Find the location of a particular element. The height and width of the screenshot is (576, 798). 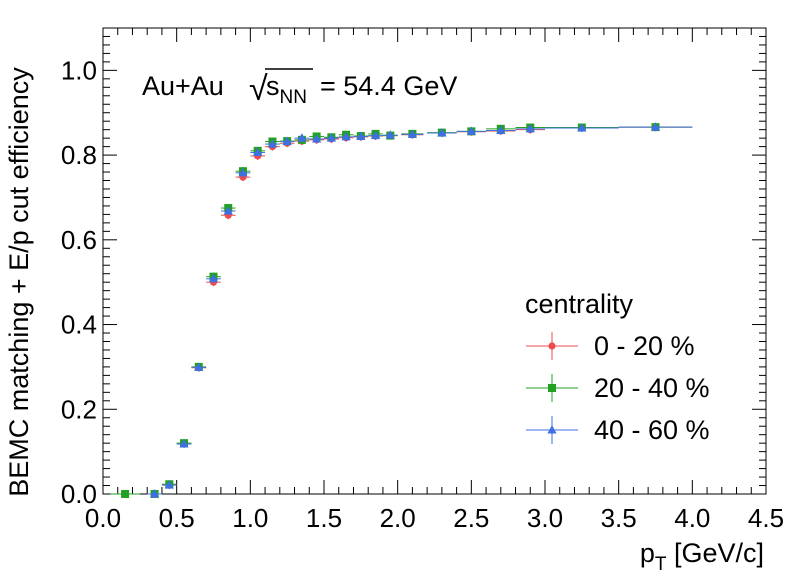

sqrt-icon: √ is located at coordinates (258, 89).